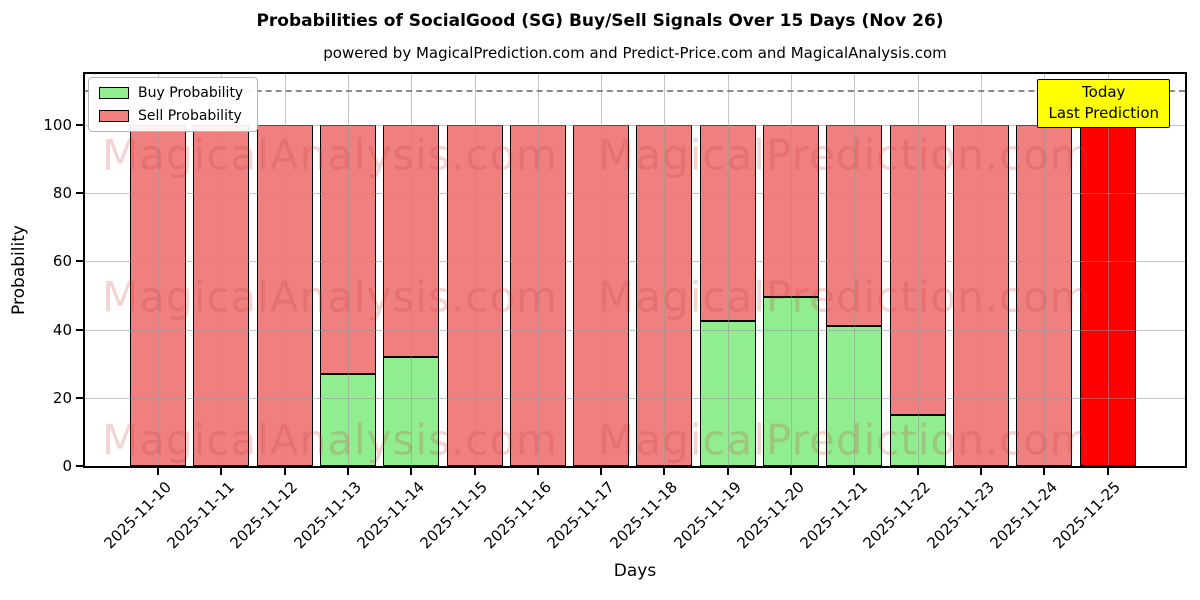 The height and width of the screenshot is (600, 1200). Describe the element at coordinates (62, 397) in the screenshot. I see `y-tick-label: 20` at that location.